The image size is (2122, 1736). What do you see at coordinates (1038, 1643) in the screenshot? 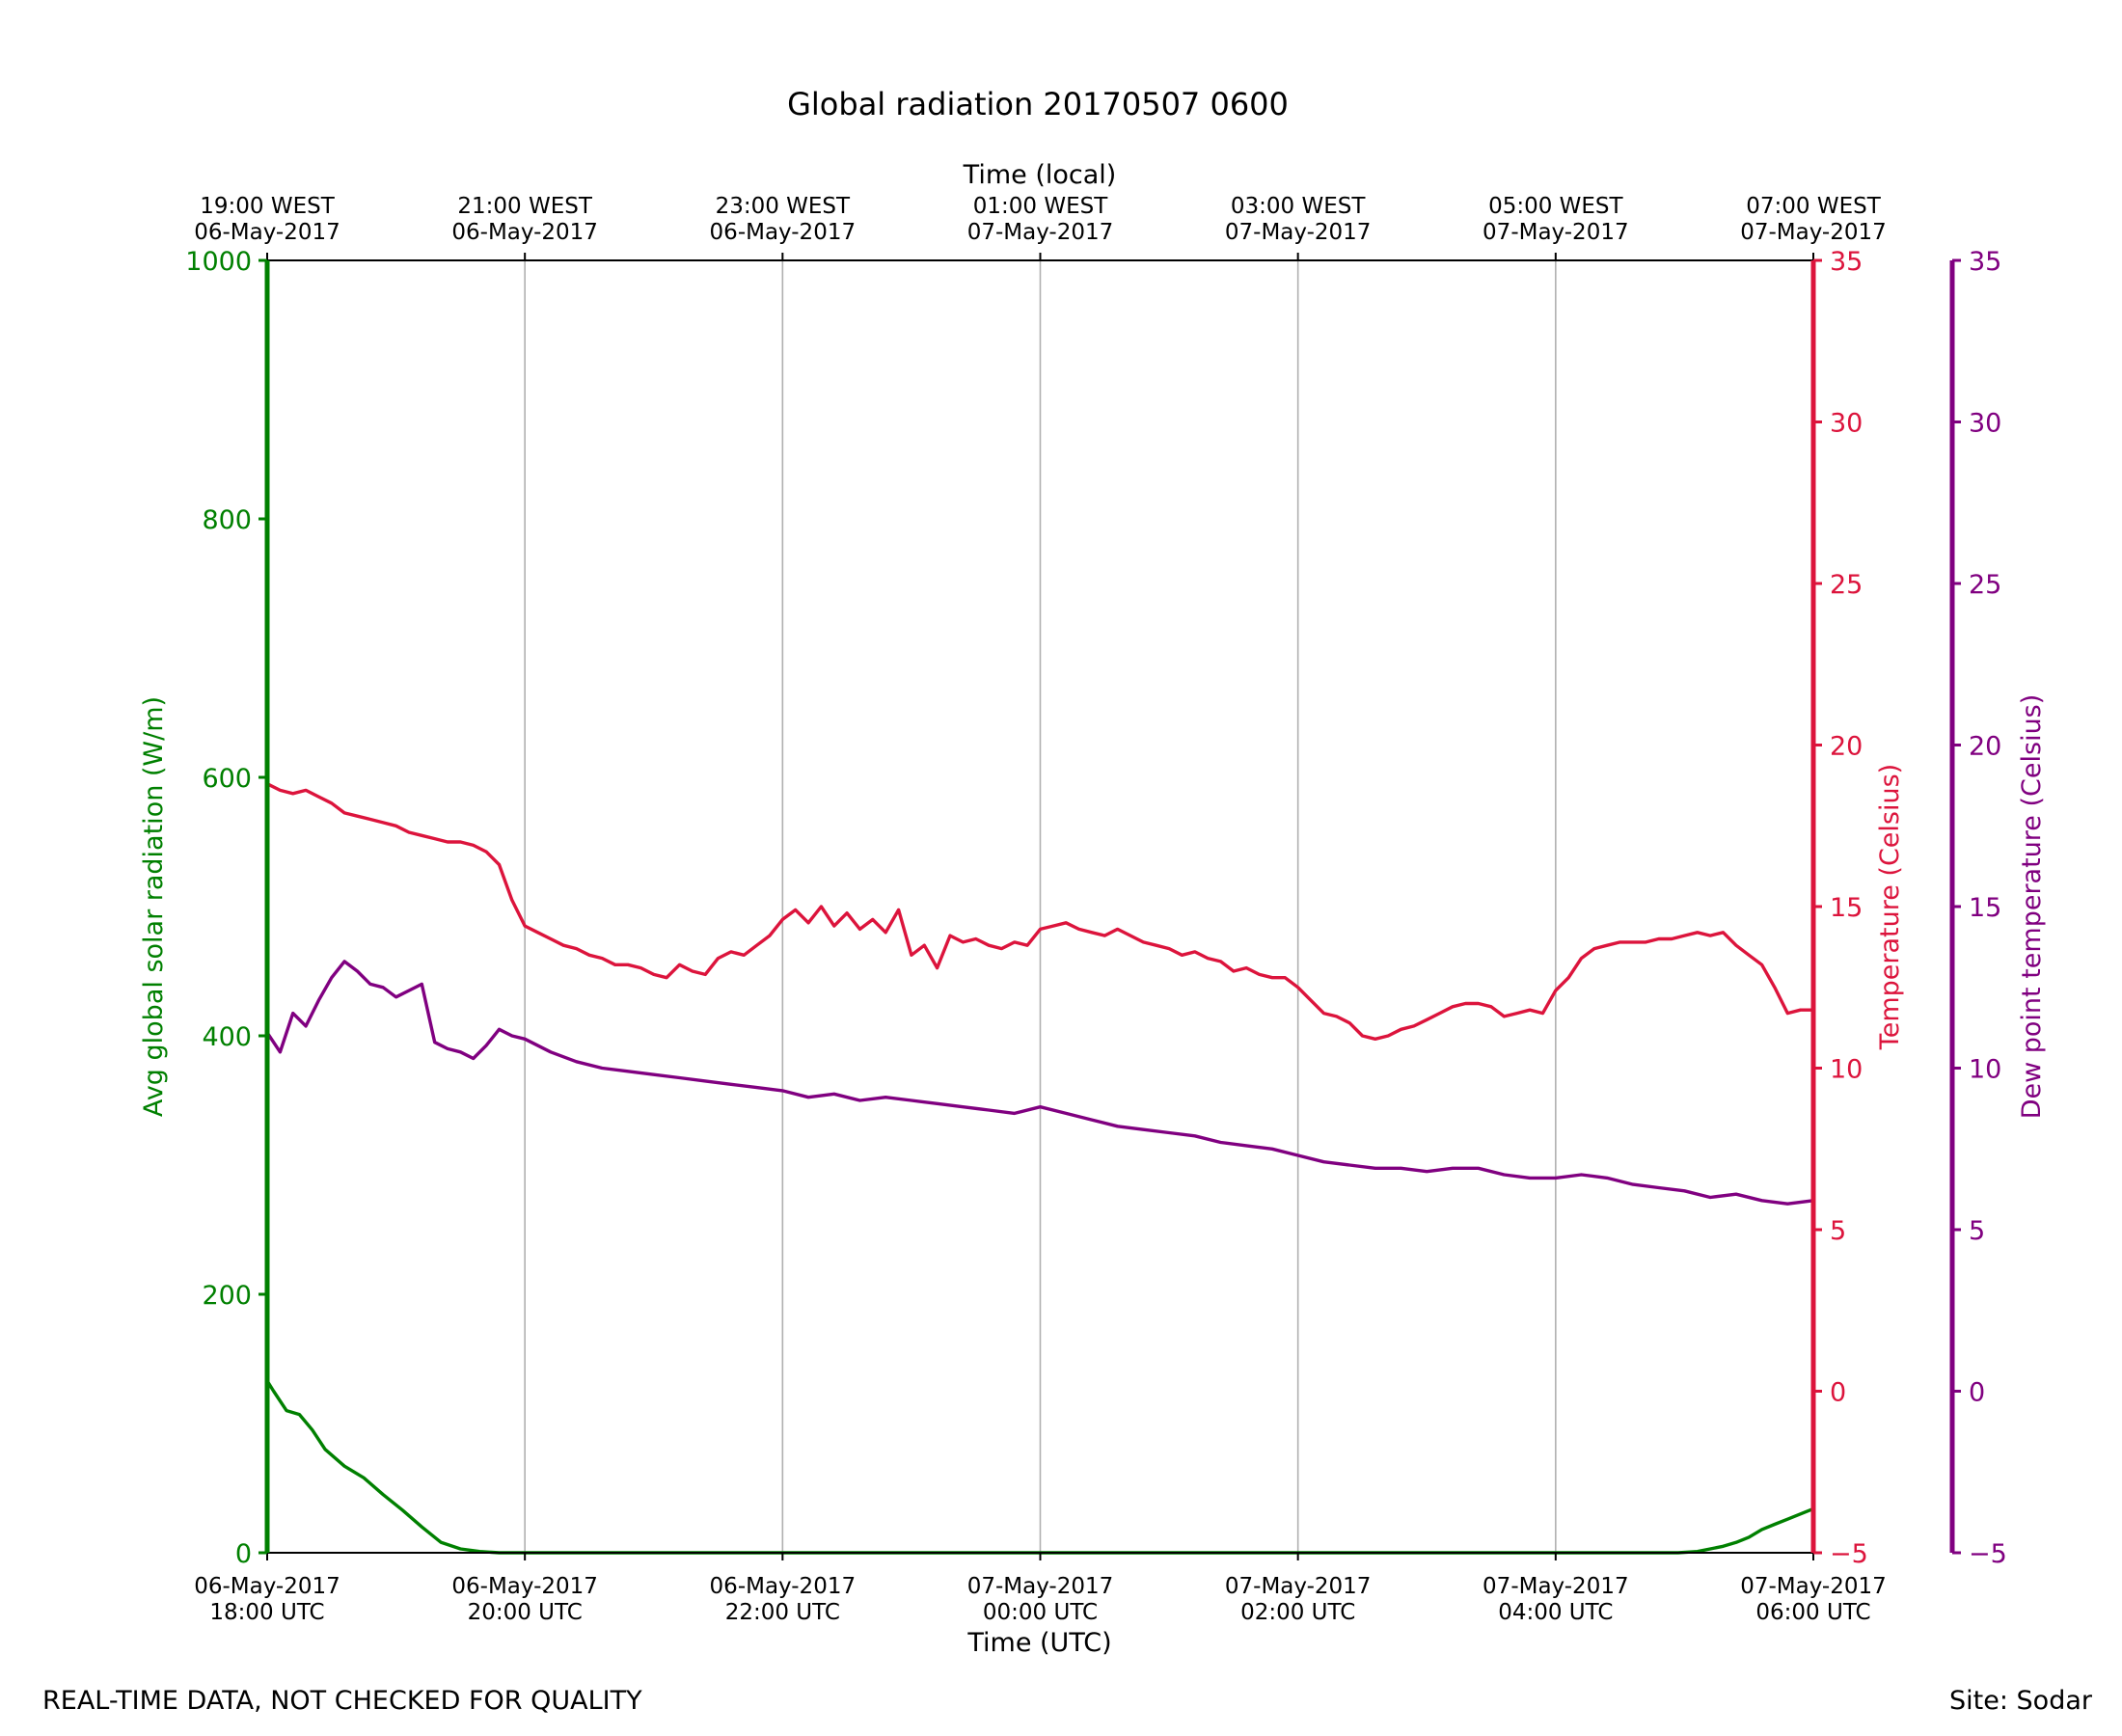
I see `x-axis-bottom-label: Time (UTC)` at bounding box center [1038, 1643].